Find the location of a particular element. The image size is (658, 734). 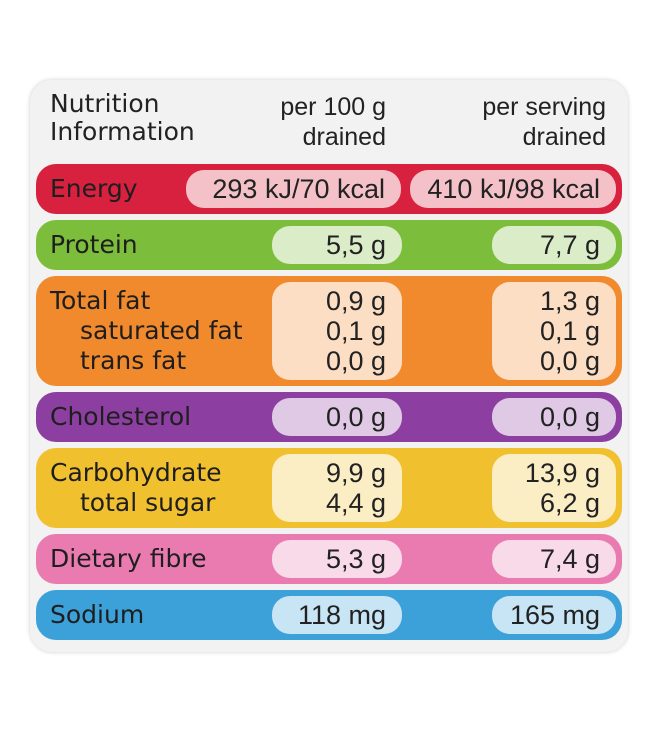

value: 0,9 g is located at coordinates (355, 301).